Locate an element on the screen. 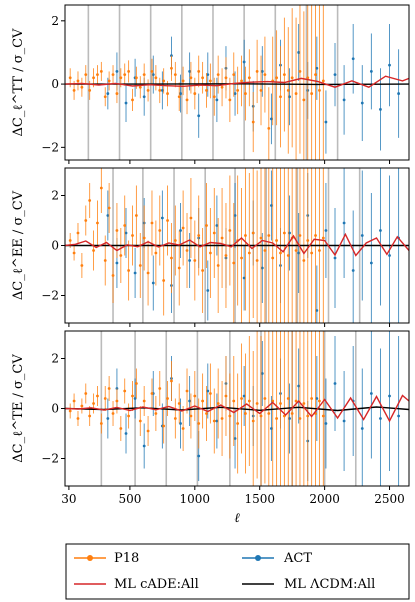  legend: P18 ACT ML cADE:All ML ΛCDM:All is located at coordinates (237, 571).